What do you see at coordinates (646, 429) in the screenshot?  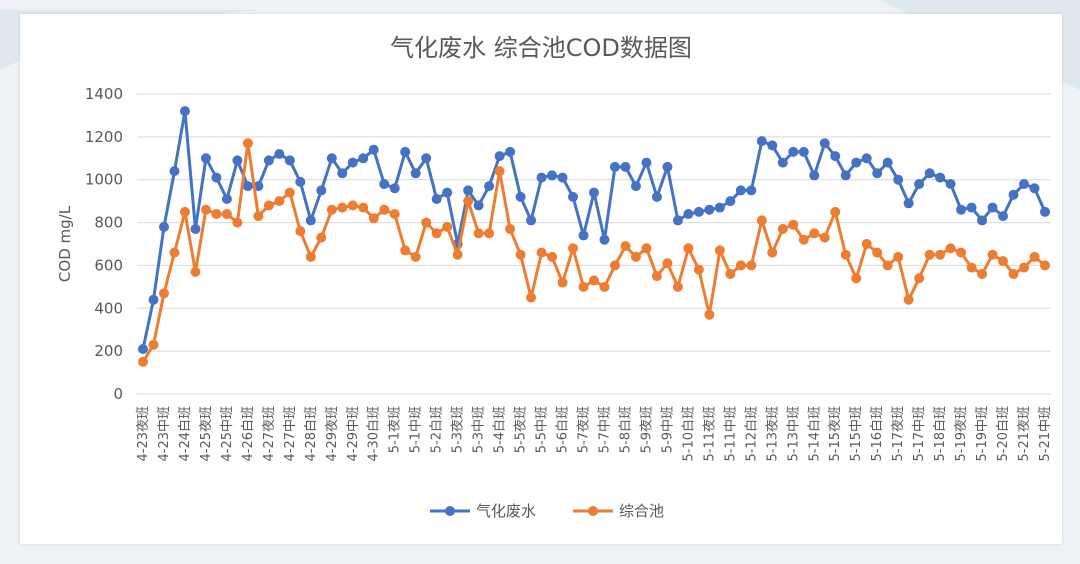 I see `x-tick-label: 5-9夜班` at bounding box center [646, 429].